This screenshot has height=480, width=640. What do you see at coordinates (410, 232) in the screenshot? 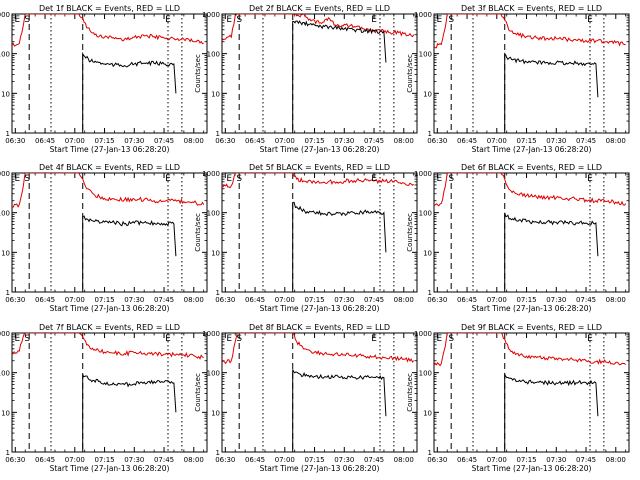
I see `y-axis-label: Counts/sec` at bounding box center [410, 232].